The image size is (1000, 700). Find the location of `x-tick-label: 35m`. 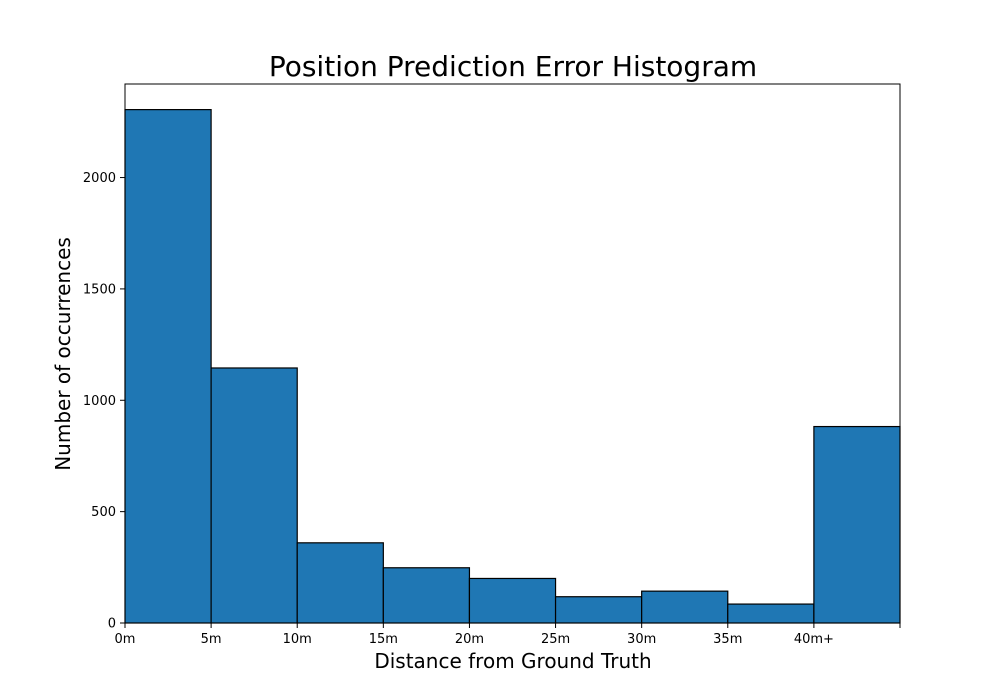

x-tick-label: 35m is located at coordinates (727, 639).